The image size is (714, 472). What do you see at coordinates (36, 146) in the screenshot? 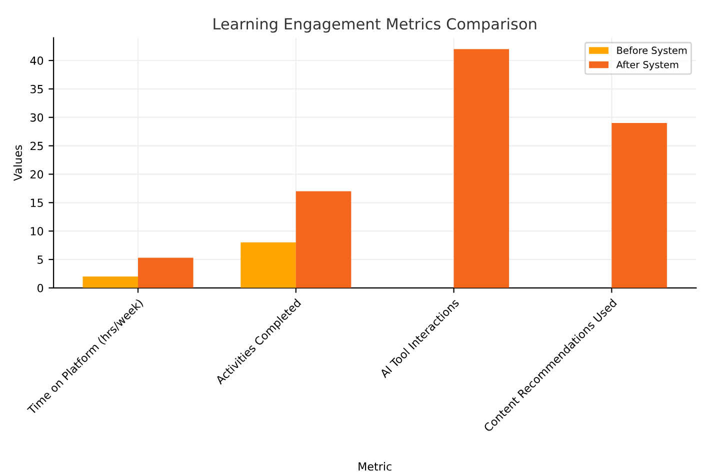
I see `y-tick-label: 25` at bounding box center [36, 146].